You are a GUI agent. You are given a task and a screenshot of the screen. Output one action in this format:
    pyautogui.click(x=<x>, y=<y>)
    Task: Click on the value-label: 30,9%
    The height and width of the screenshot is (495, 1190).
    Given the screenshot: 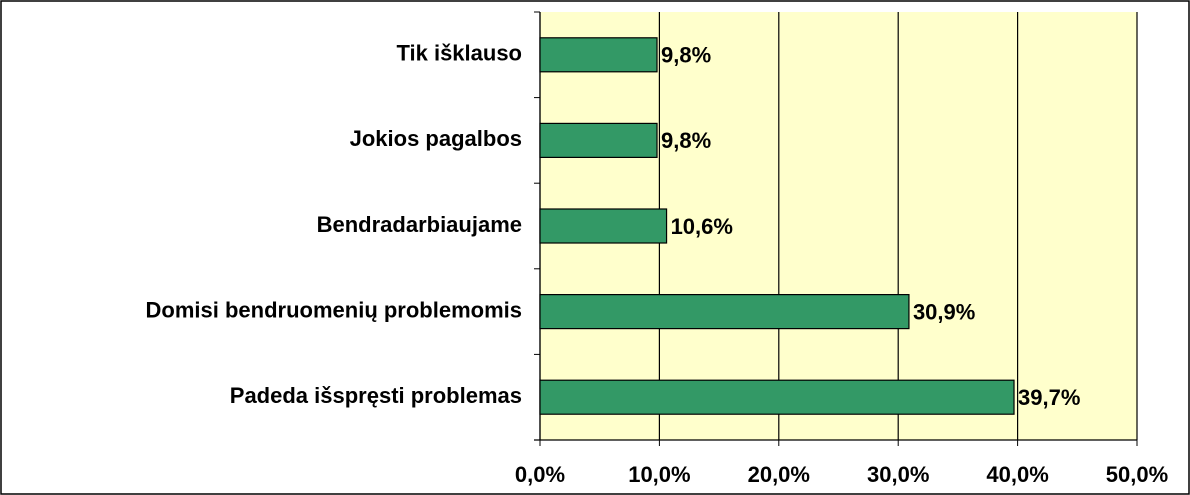 What is the action you would take?
    pyautogui.click(x=944, y=311)
    